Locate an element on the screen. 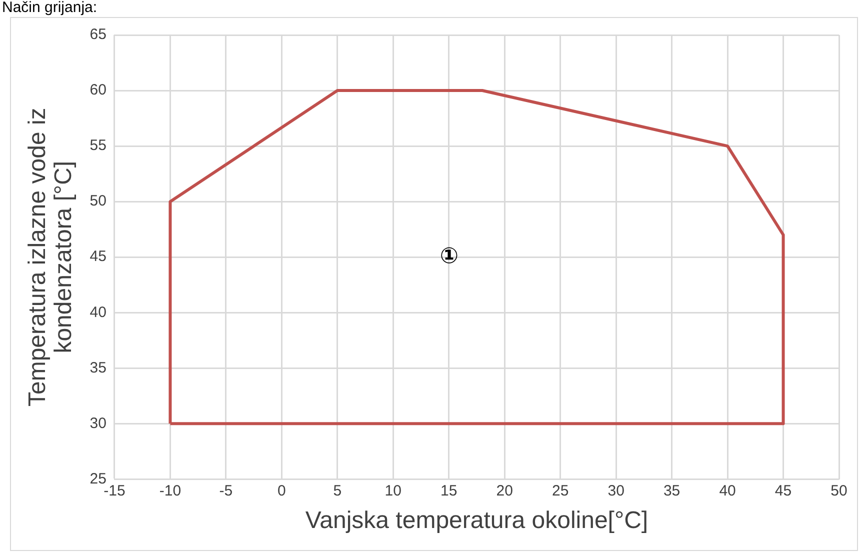 Image resolution: width=859 pixels, height=552 pixels. y-tick-label: 40 is located at coordinates (98, 312).